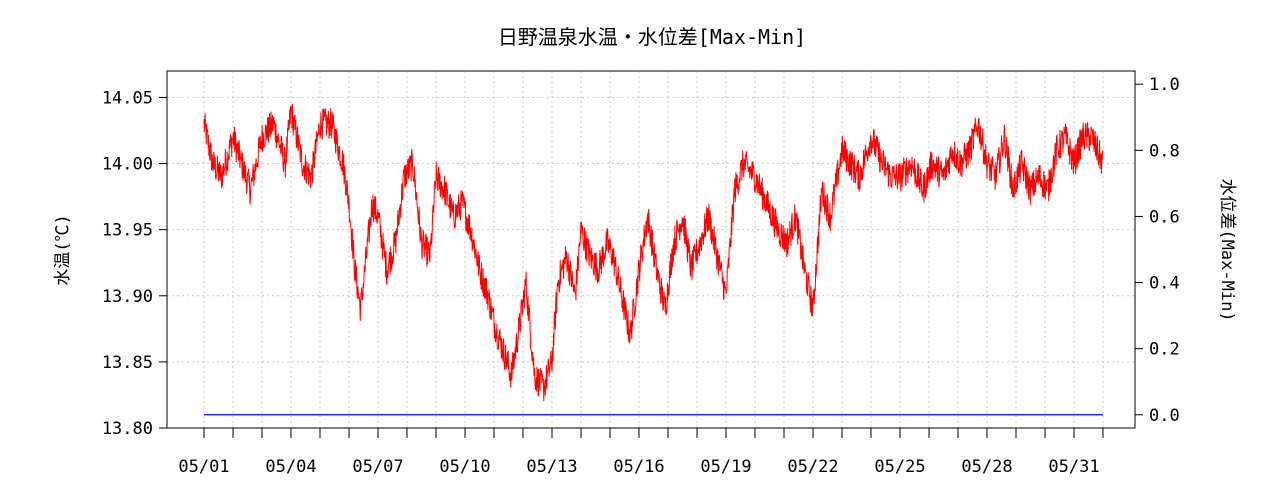 The height and width of the screenshot is (500, 1280). What do you see at coordinates (1227, 249) in the screenshot?
I see `right-axis-label: 水位差(Max-Min)` at bounding box center [1227, 249].